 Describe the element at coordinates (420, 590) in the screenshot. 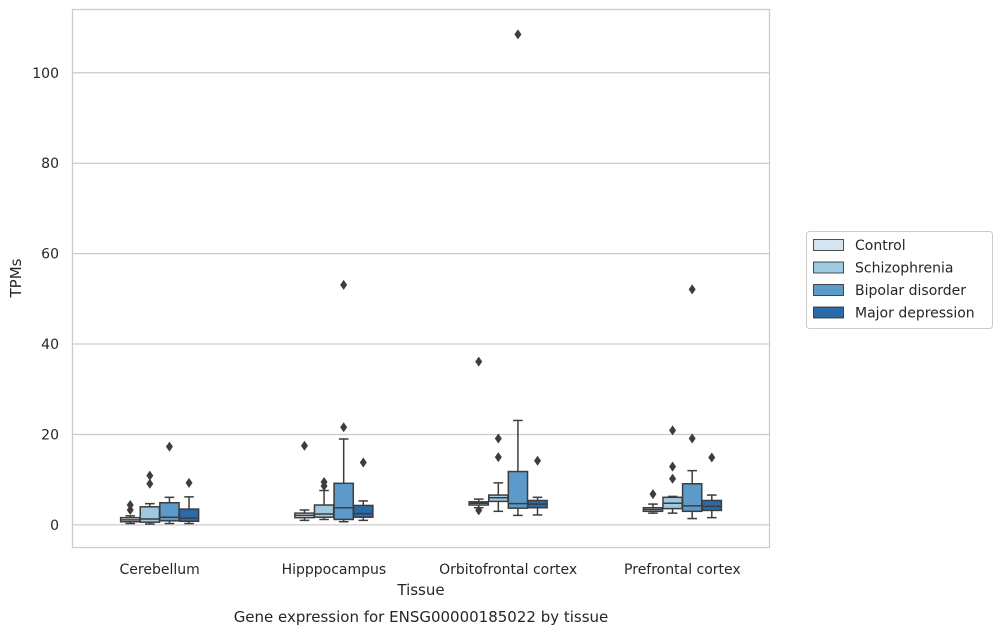

I see `x-axis-title: Tissue` at that location.